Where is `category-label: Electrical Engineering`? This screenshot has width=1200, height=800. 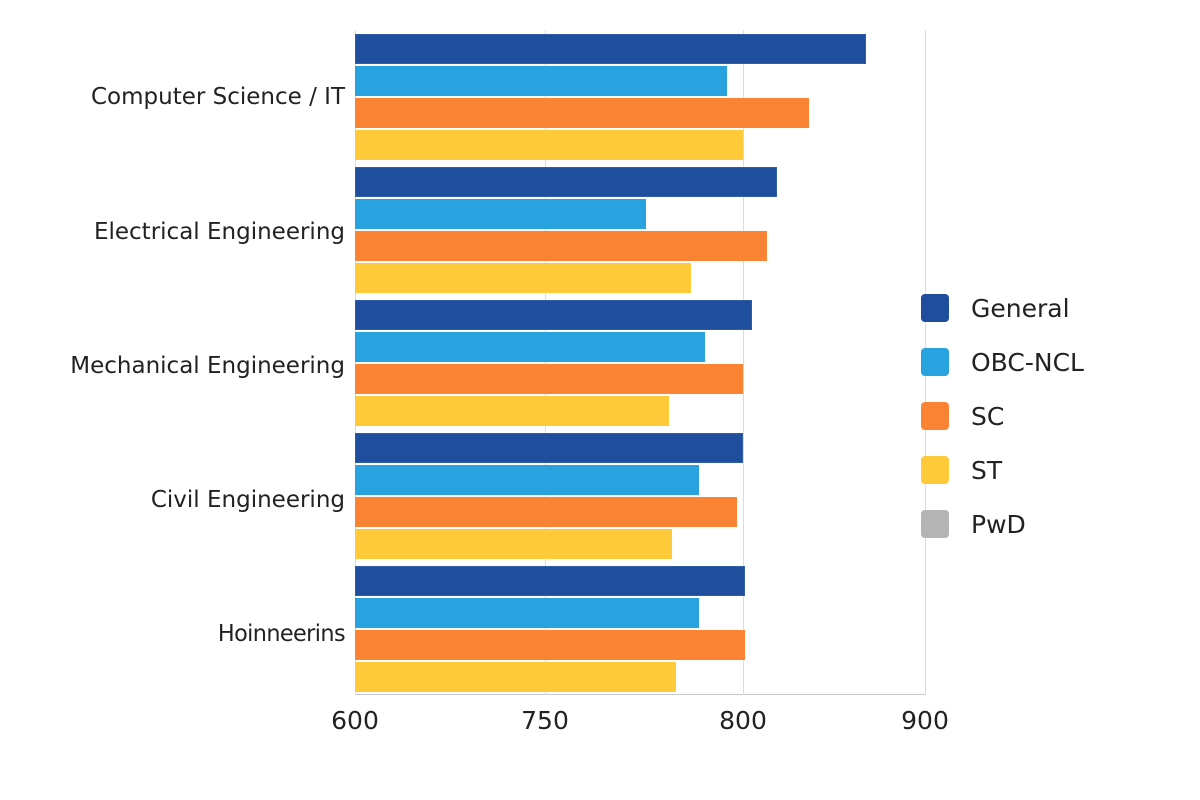
category-label: Electrical Engineering is located at coordinates (219, 232).